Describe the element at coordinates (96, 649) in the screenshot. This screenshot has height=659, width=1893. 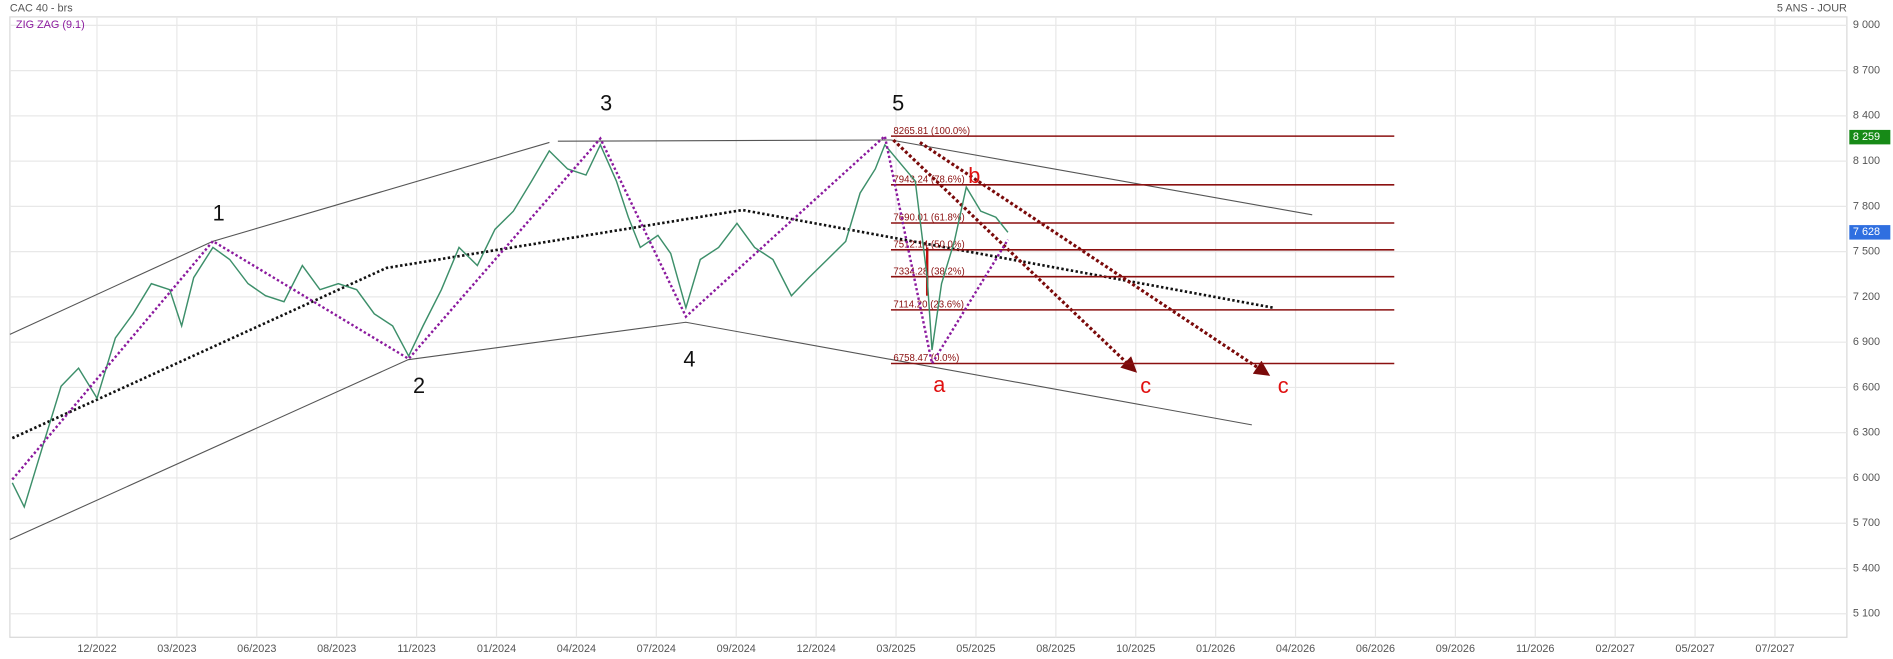
I see `x-tick-label: 12/2022` at that location.